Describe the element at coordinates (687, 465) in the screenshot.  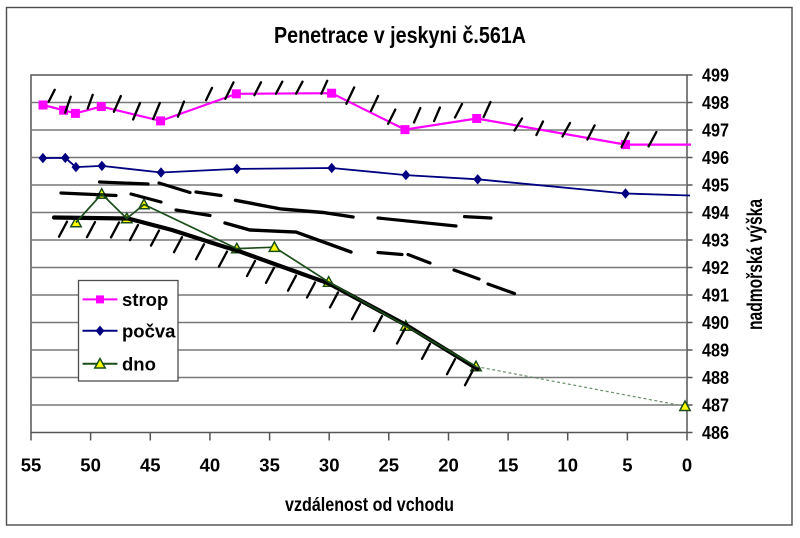
I see `svg-text: 0` at that location.